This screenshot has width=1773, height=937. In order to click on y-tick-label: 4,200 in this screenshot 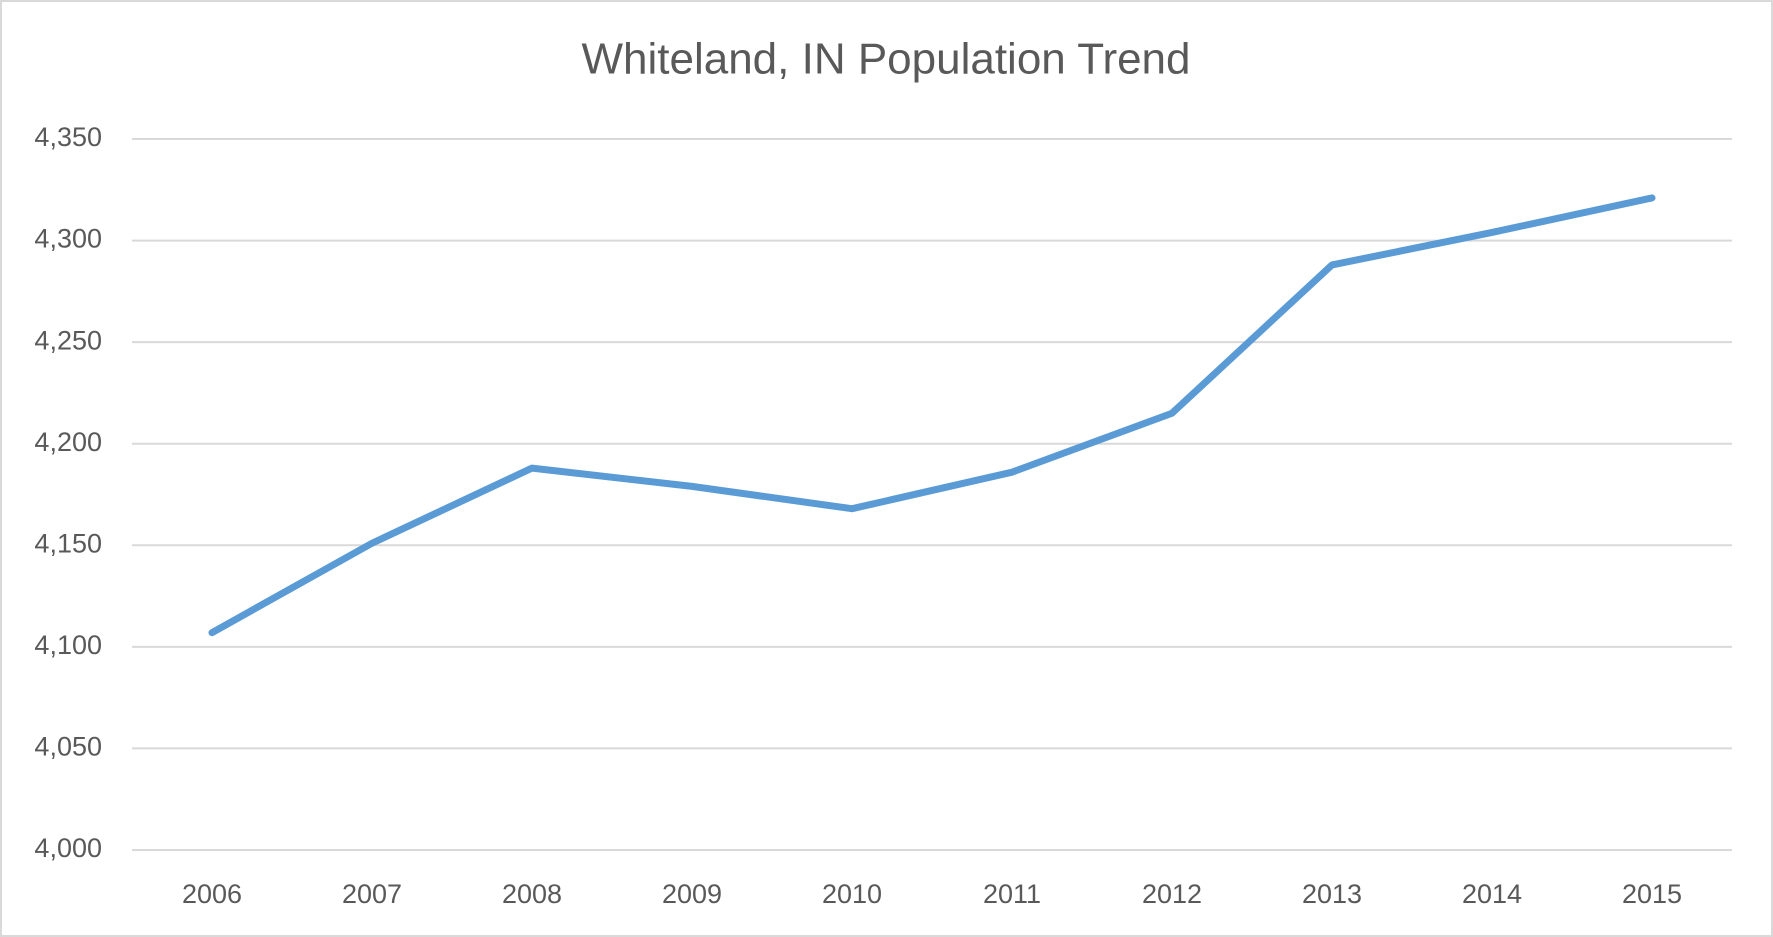, I will do `click(68, 442)`.